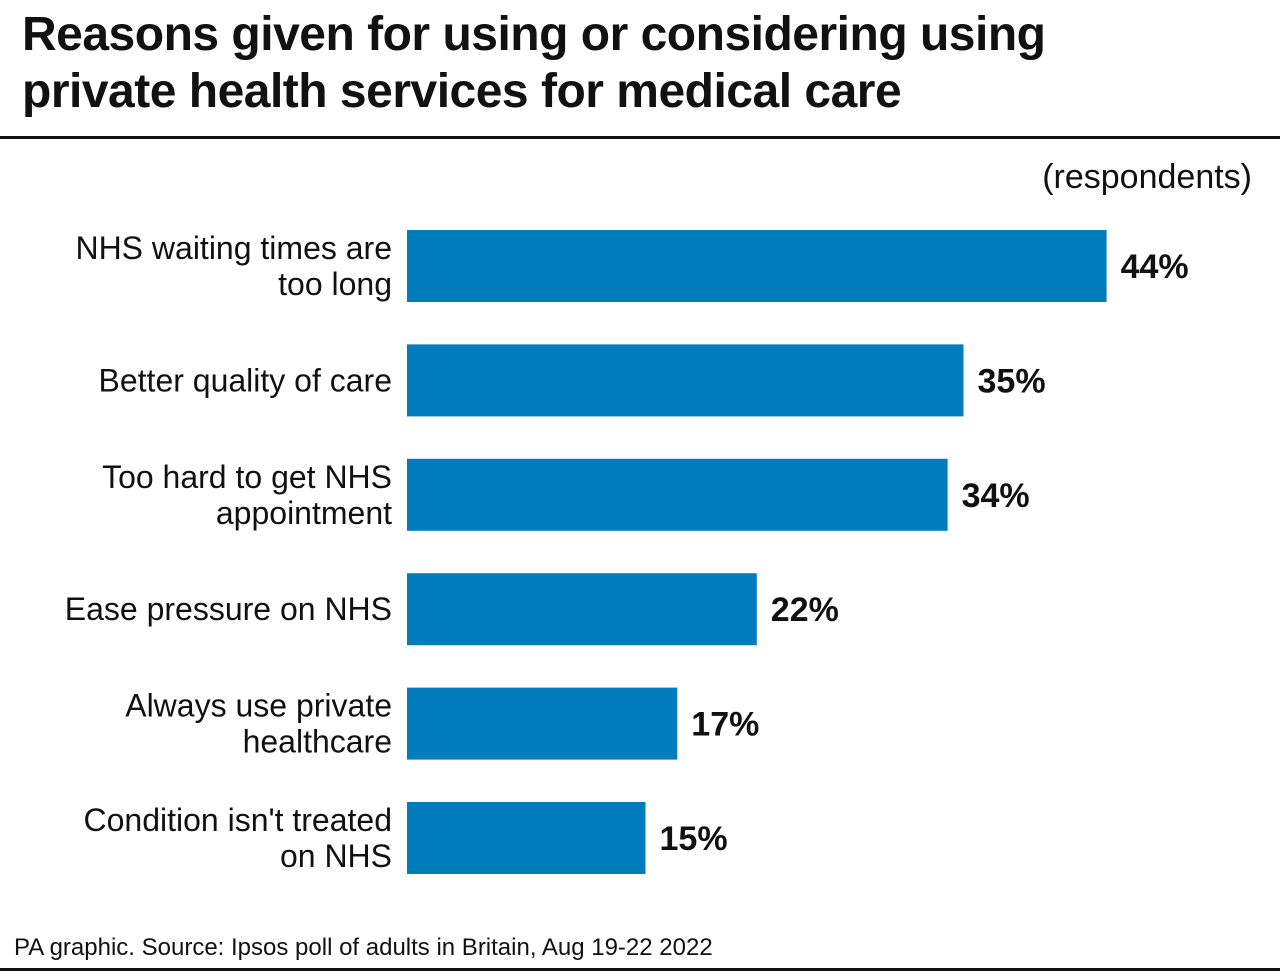  Describe the element at coordinates (233, 248) in the screenshot. I see `category-label-line: NHS waiting times are` at that location.